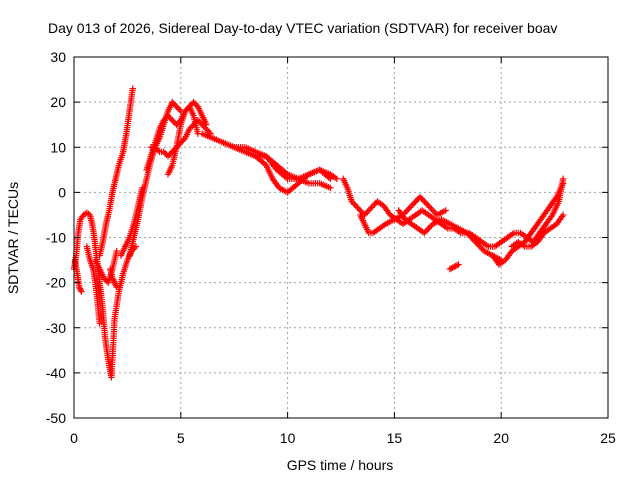 The image size is (640, 480). Describe the element at coordinates (78, 275) in the screenshot. I see `series-track-b` at that location.